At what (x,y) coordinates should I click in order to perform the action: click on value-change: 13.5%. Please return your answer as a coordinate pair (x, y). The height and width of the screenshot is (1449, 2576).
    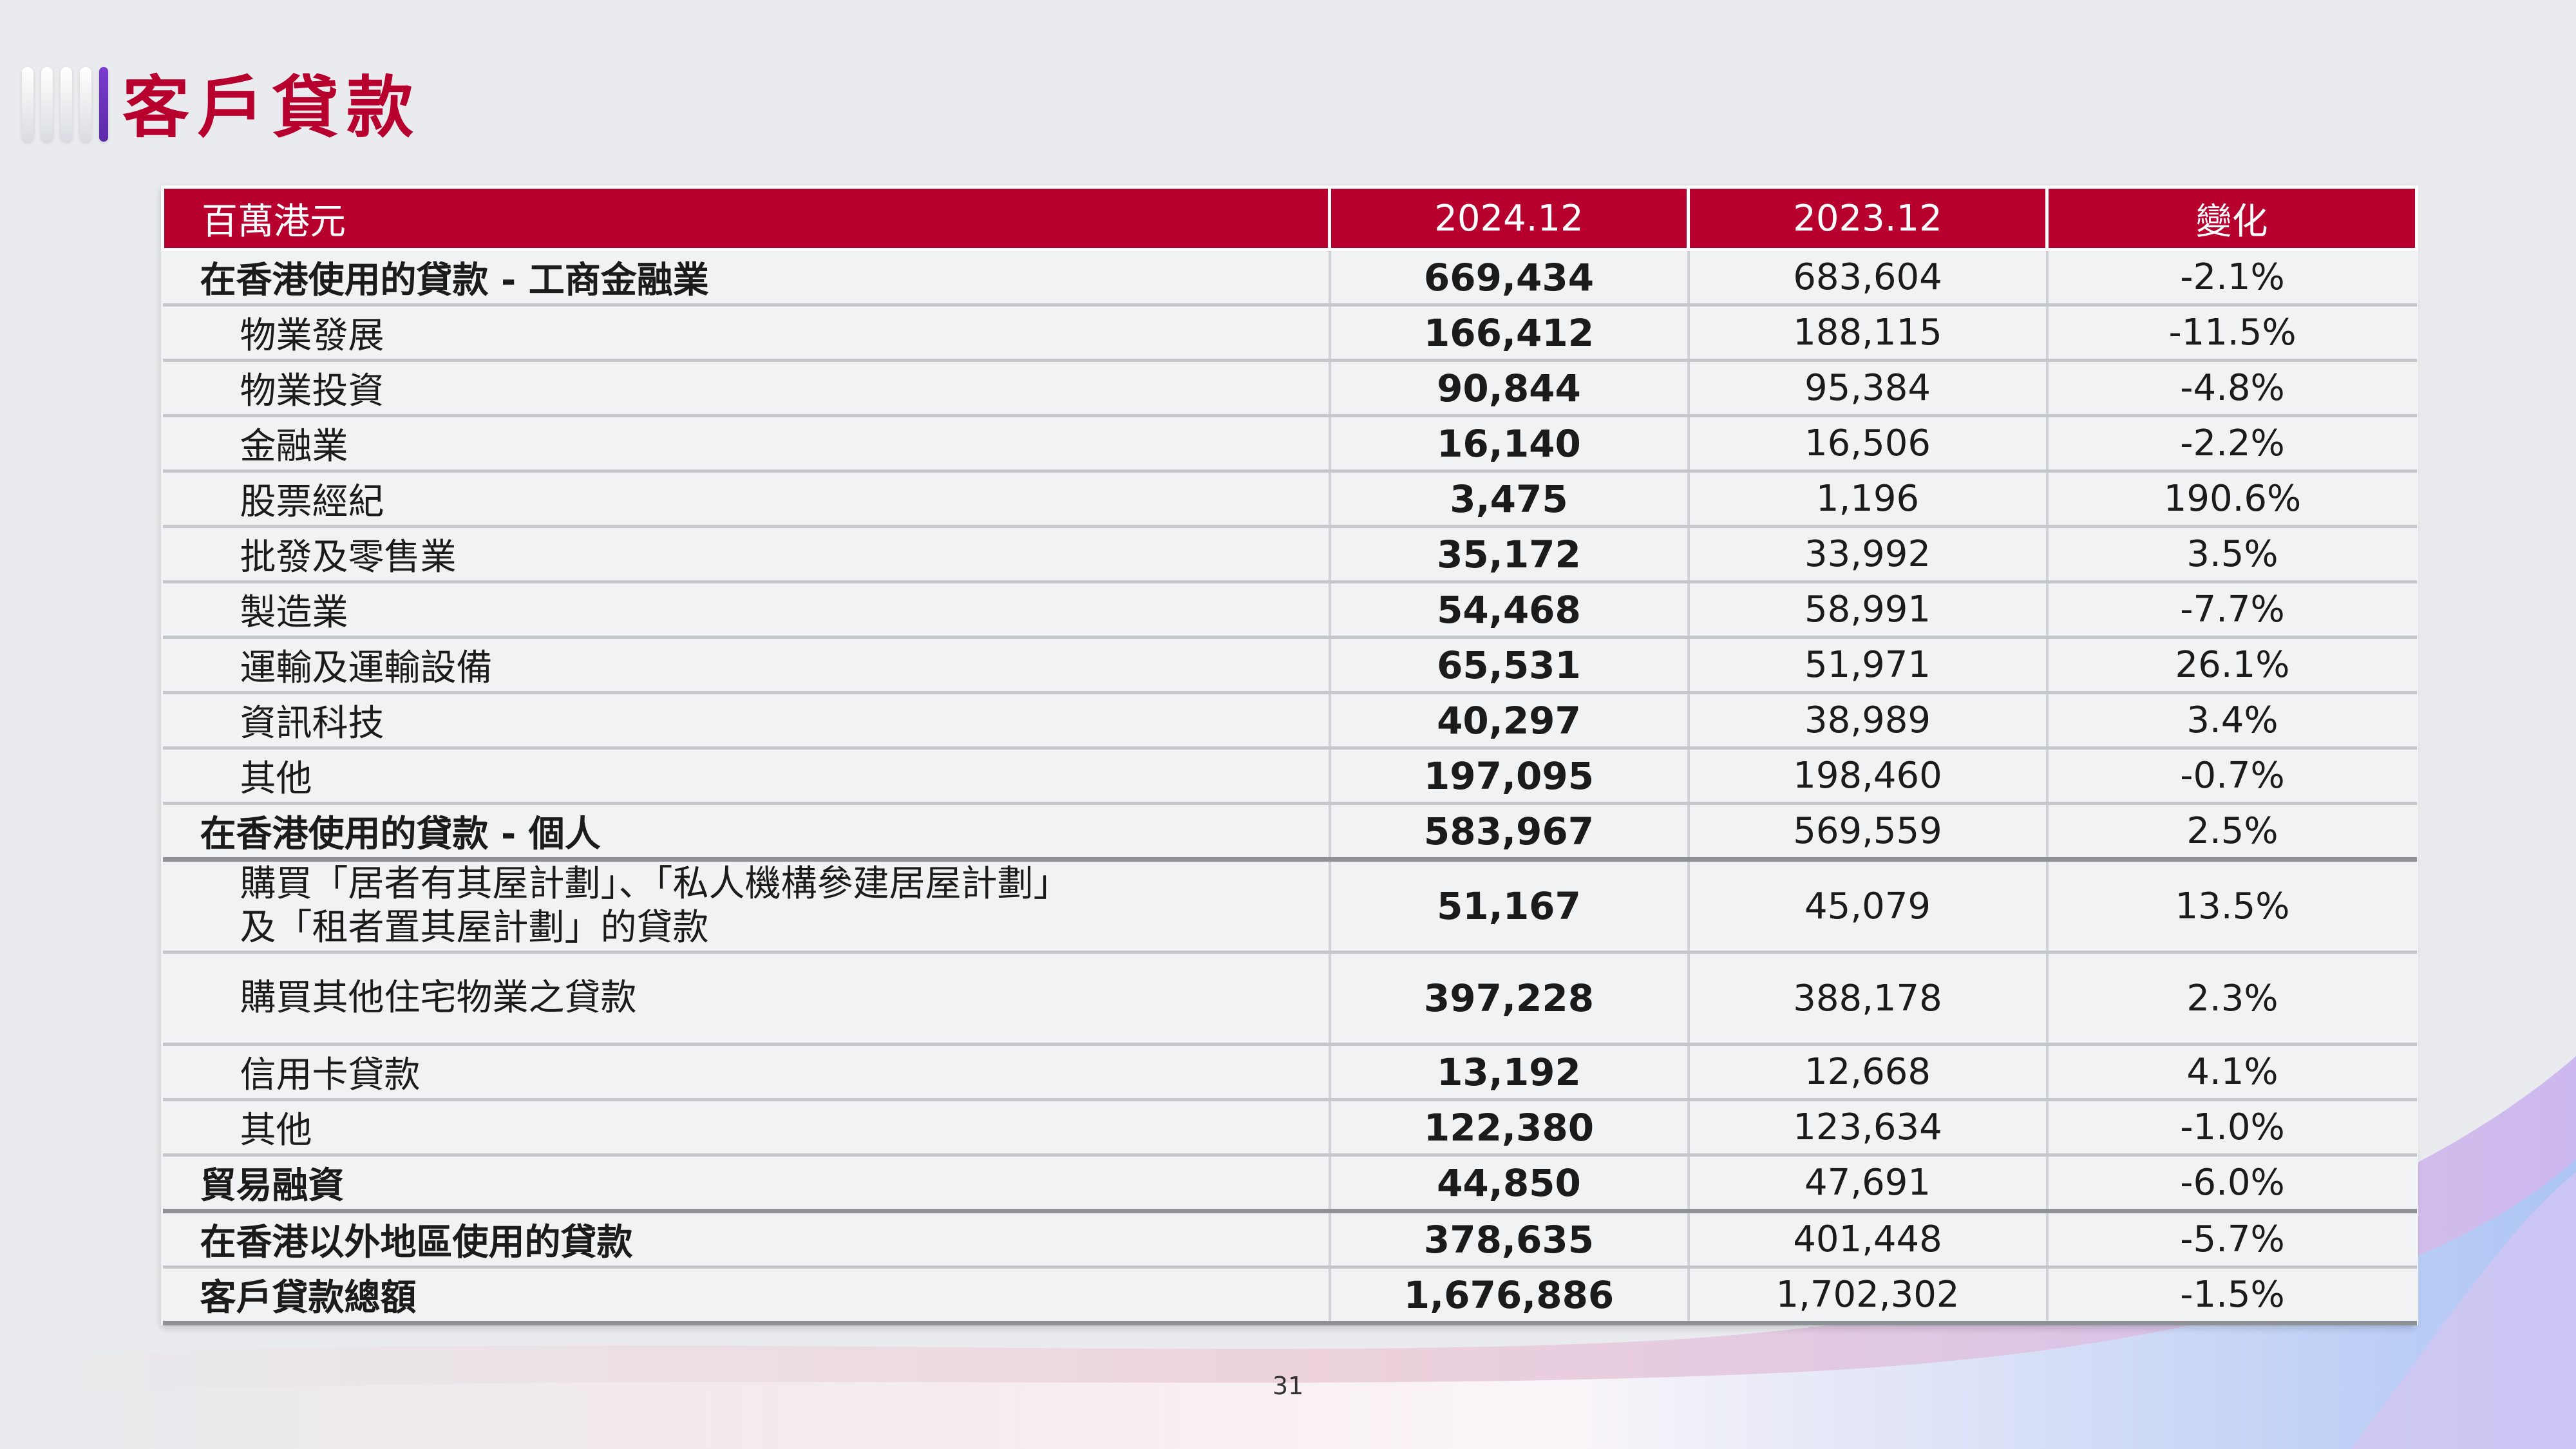
    Looking at the image, I should click on (2231, 907).